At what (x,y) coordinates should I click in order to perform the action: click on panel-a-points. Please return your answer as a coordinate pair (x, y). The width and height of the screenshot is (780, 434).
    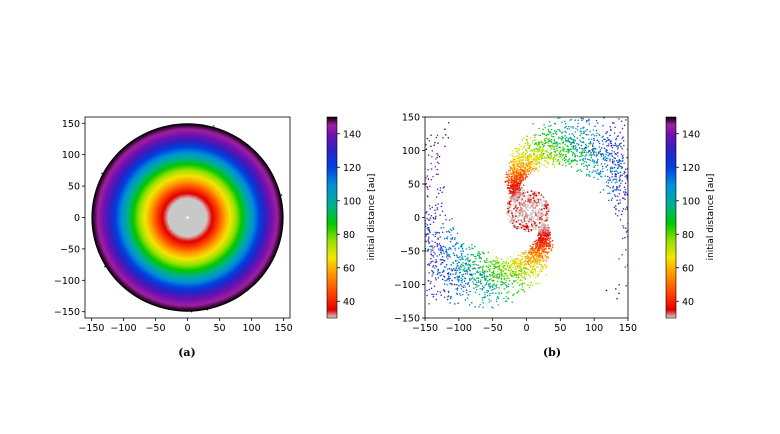
    Looking at the image, I should click on (187, 218).